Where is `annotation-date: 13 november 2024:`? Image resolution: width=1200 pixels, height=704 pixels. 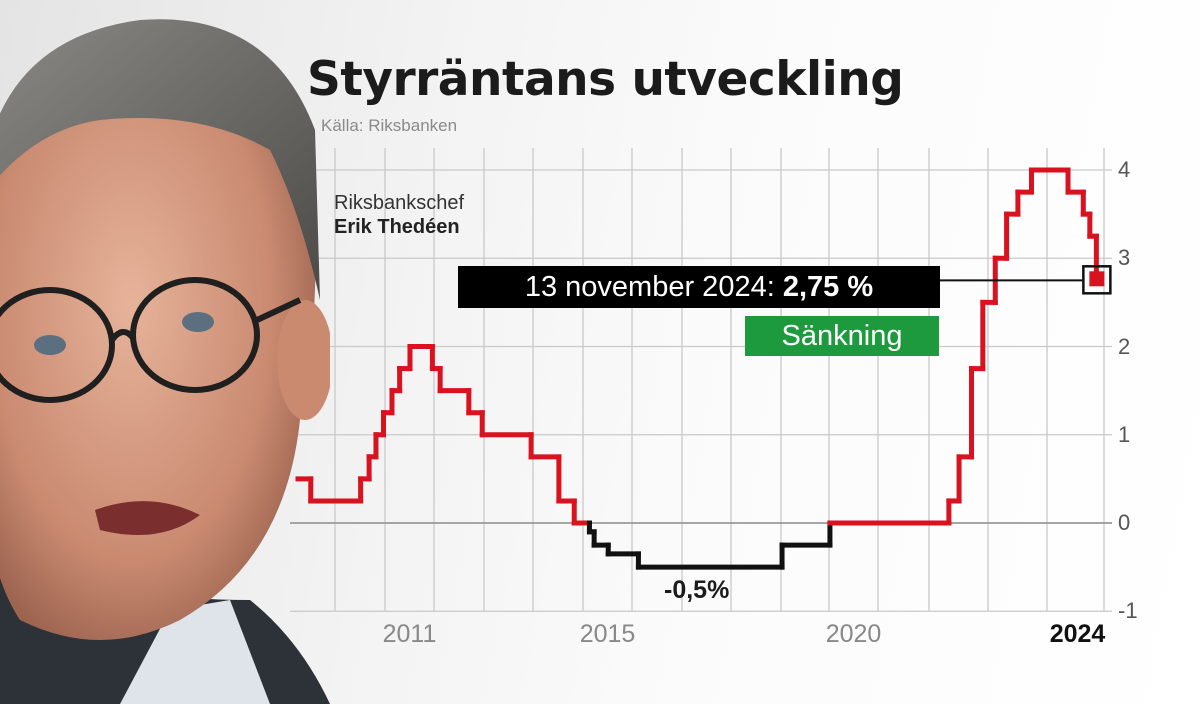 annotation-date: 13 november 2024: is located at coordinates (653, 287).